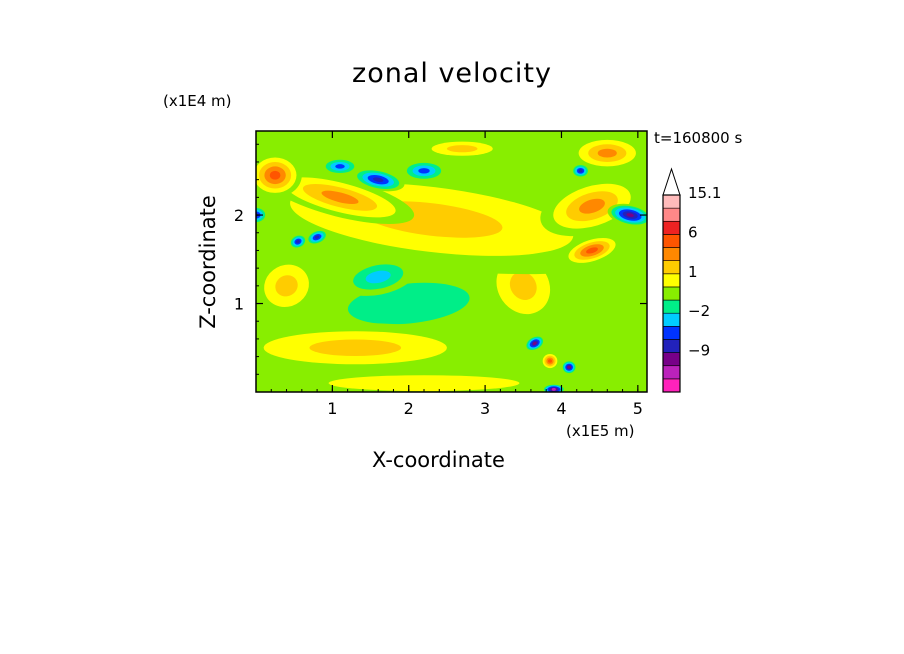  I want to click on y-axis-unit-label: (x1E4 m), so click(197, 101).